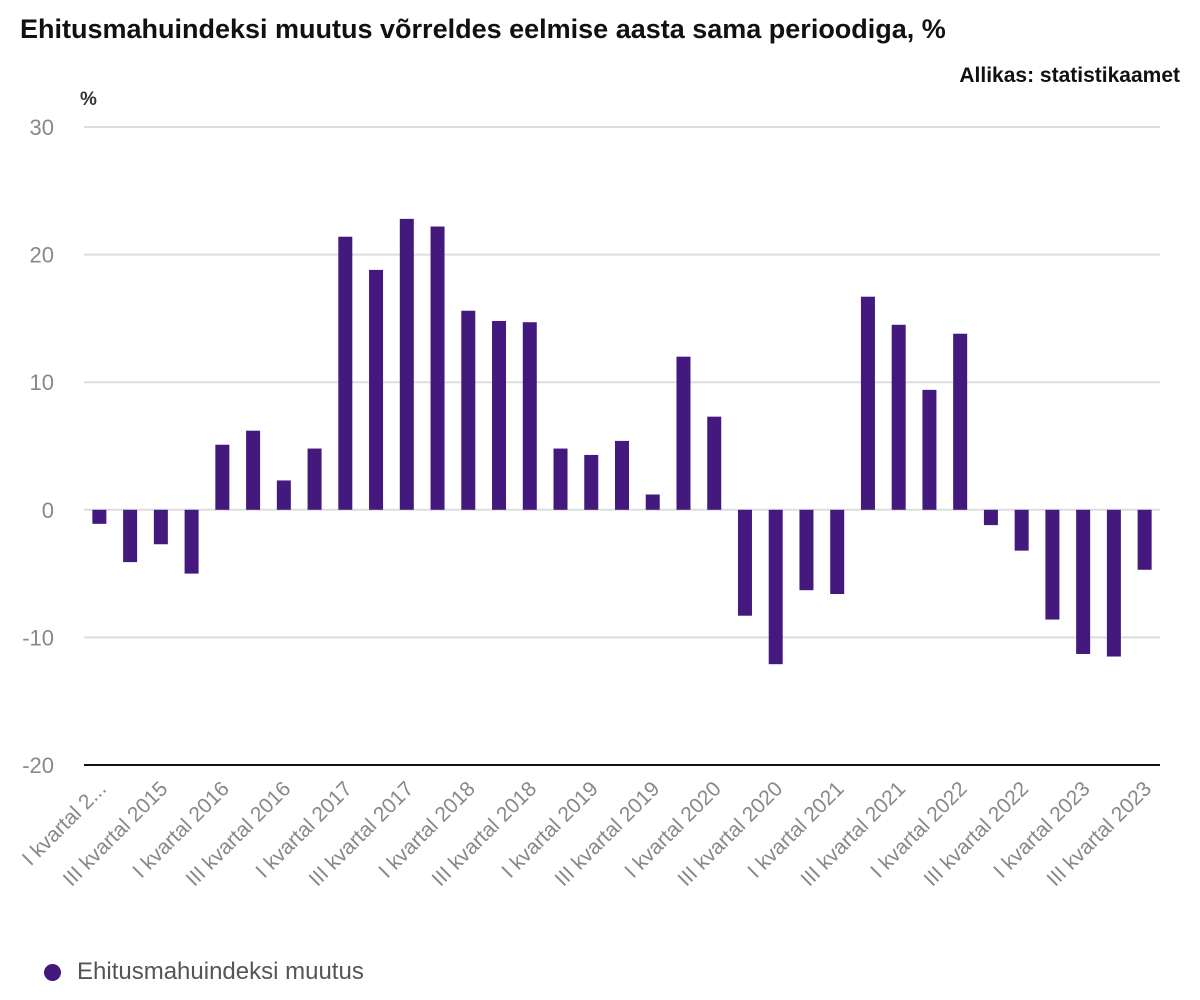 The height and width of the screenshot is (1000, 1200). I want to click on legend-swatch, so click(52, 972).